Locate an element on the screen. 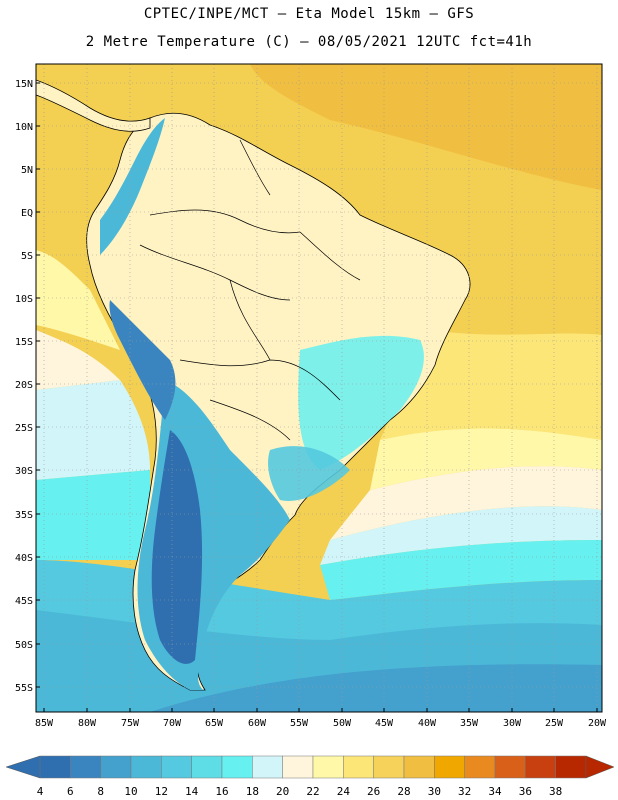  colorbar-cells is located at coordinates (313, 767).